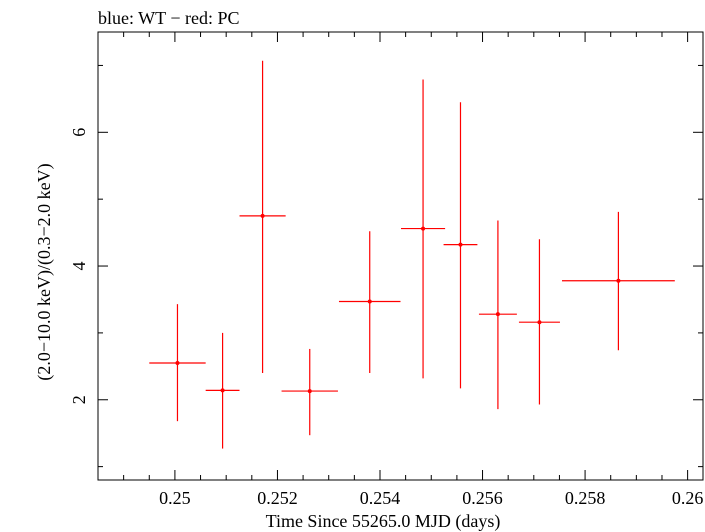 The image size is (705, 532). Describe the element at coordinates (585, 498) in the screenshot. I see `x-tick-label: 0.258` at that location.